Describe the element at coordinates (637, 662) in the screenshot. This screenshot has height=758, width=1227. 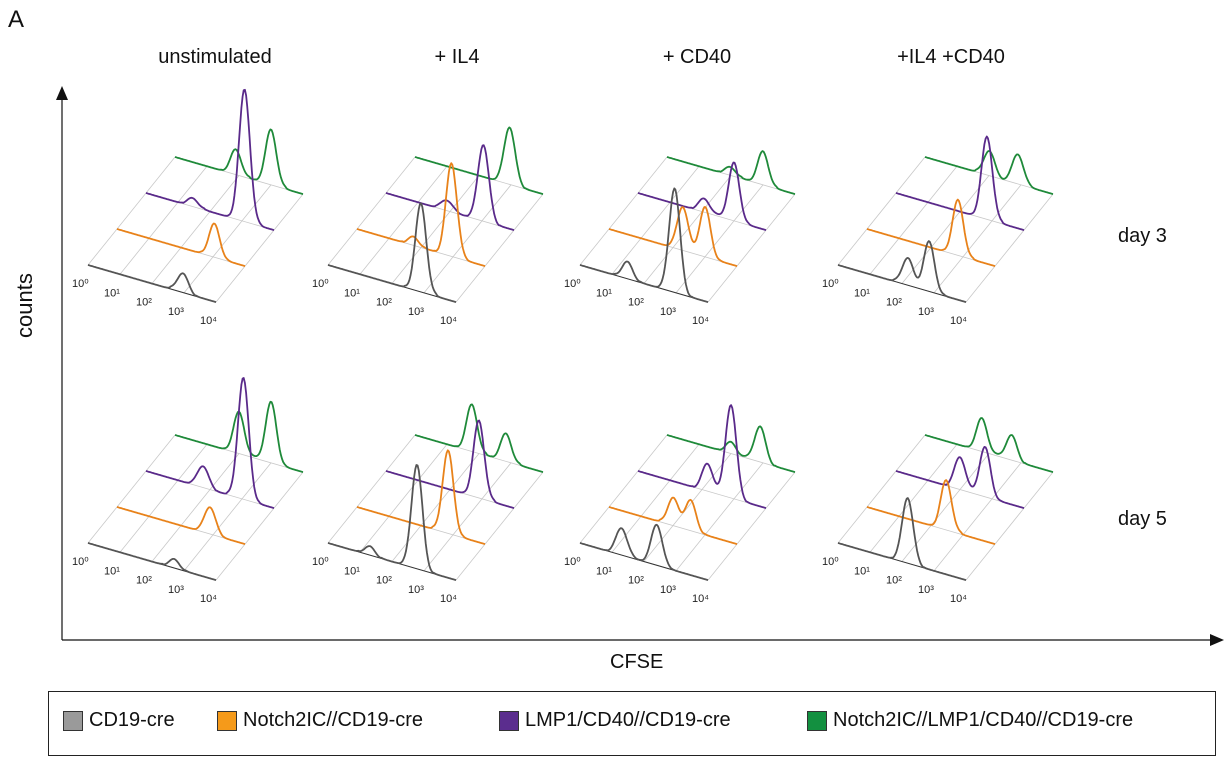
I see `x-axis-label: CFSE` at that location.